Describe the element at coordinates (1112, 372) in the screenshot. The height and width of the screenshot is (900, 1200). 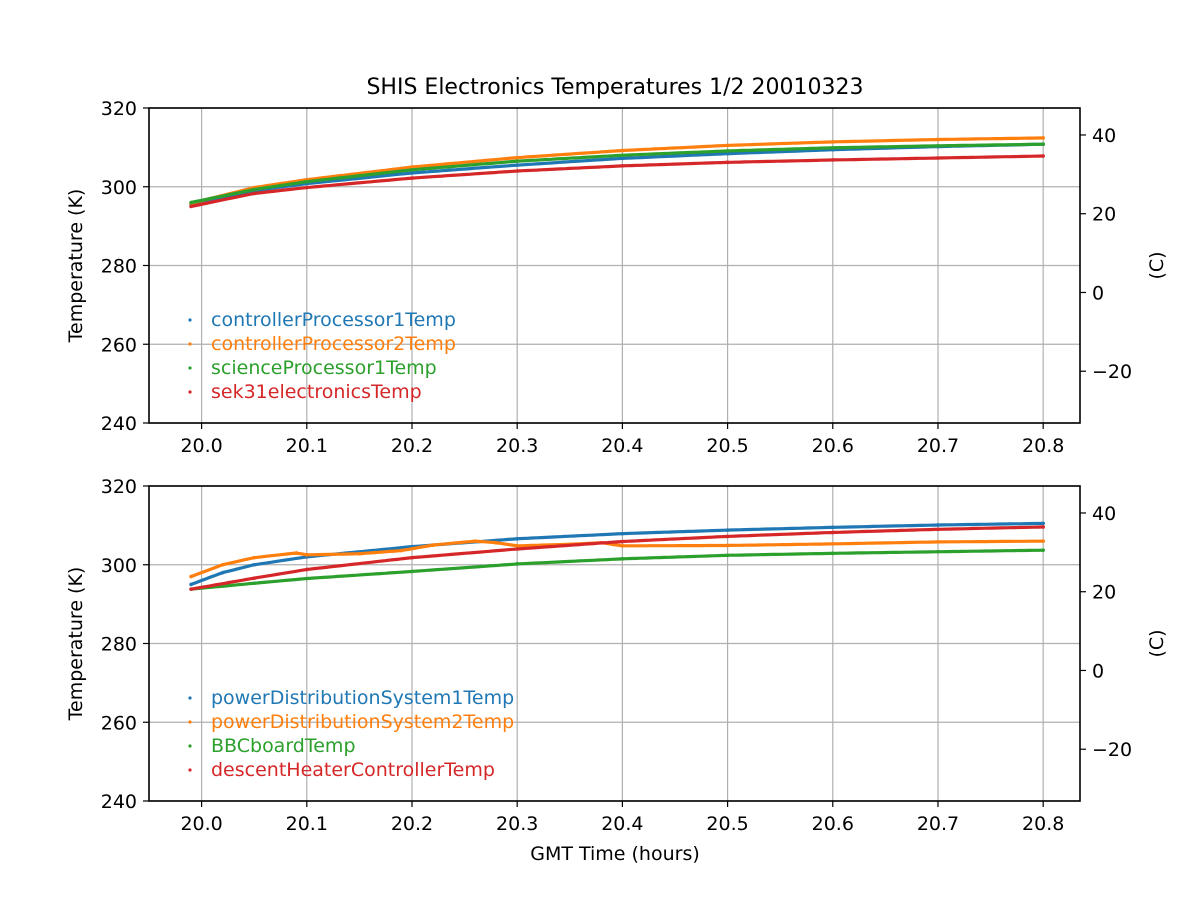
I see `y-right-tick-label: −20` at that location.